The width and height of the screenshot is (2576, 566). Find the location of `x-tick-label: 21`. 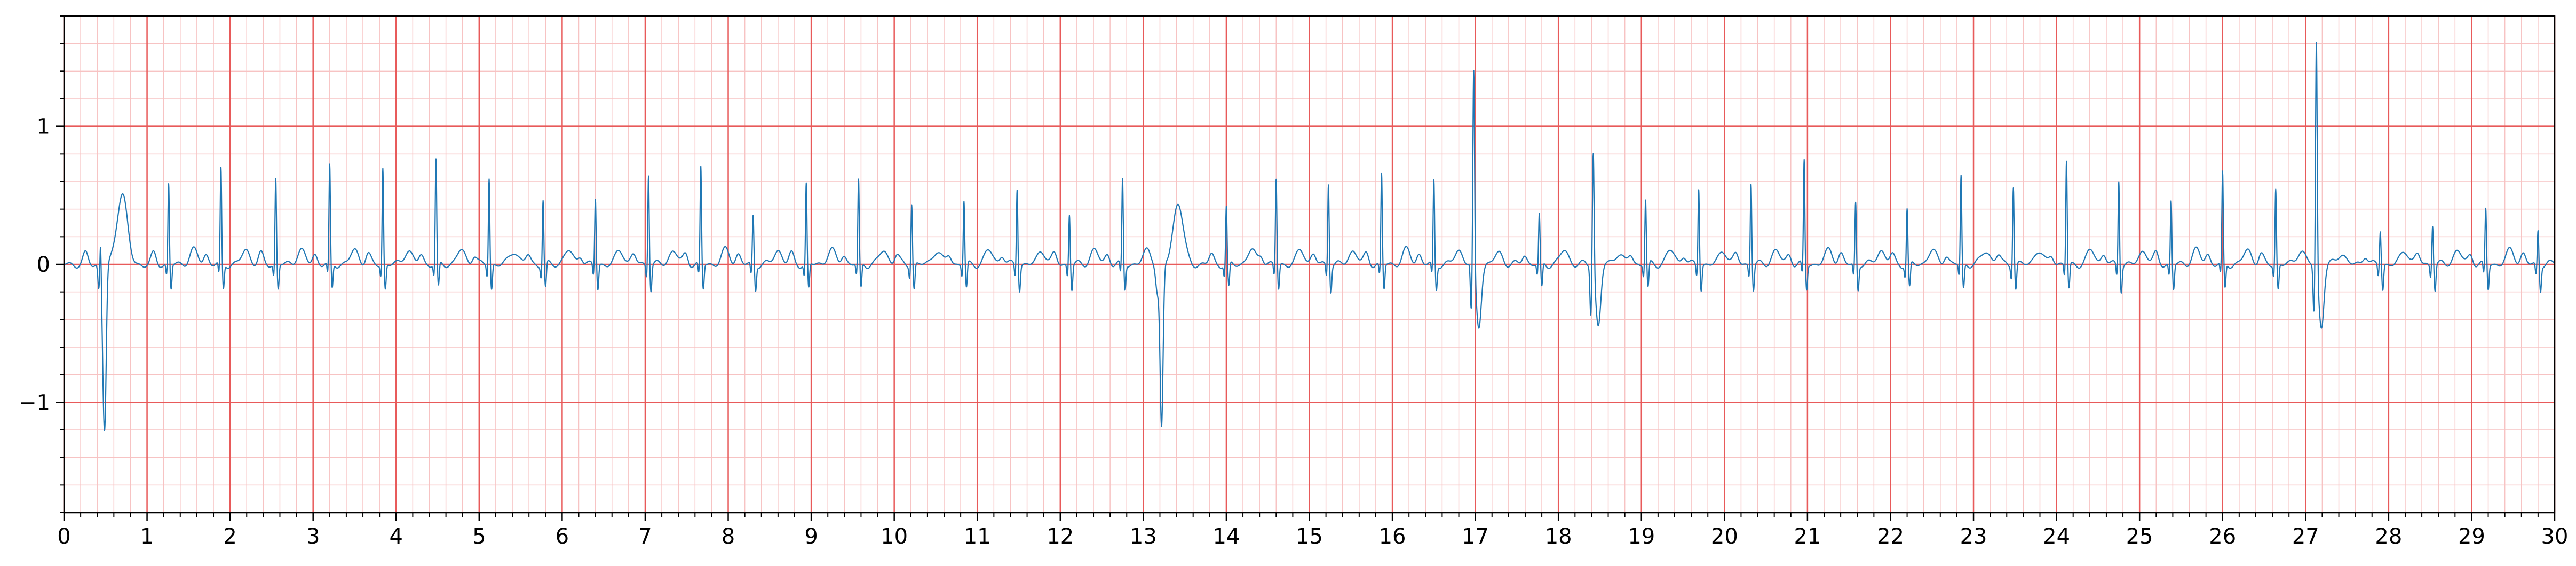

x-tick-label: 21 is located at coordinates (1807, 536).